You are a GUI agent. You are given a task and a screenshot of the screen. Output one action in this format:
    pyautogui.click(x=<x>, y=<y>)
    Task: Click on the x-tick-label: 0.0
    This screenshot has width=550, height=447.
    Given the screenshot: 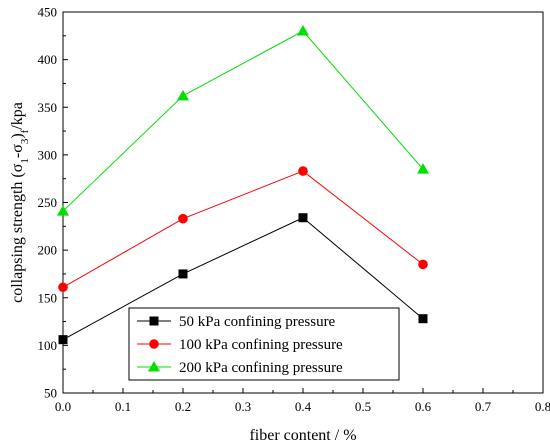 What is the action you would take?
    pyautogui.click(x=63, y=406)
    